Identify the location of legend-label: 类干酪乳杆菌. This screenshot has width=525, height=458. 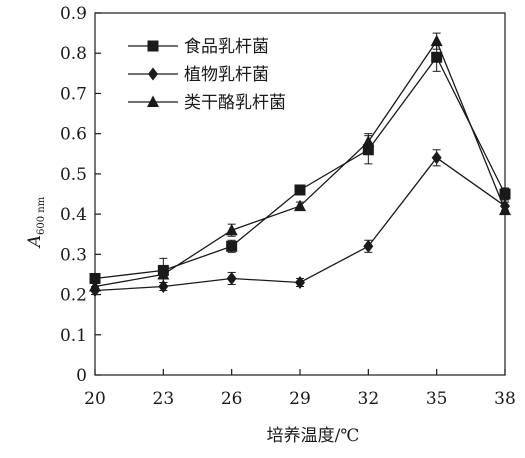
(235, 103).